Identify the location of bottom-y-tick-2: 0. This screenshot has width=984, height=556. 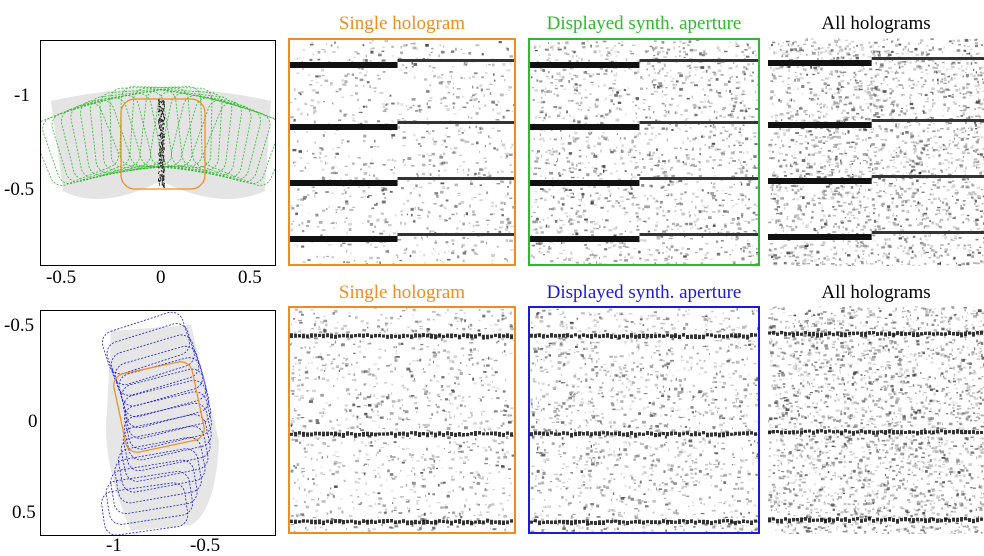
(33, 421).